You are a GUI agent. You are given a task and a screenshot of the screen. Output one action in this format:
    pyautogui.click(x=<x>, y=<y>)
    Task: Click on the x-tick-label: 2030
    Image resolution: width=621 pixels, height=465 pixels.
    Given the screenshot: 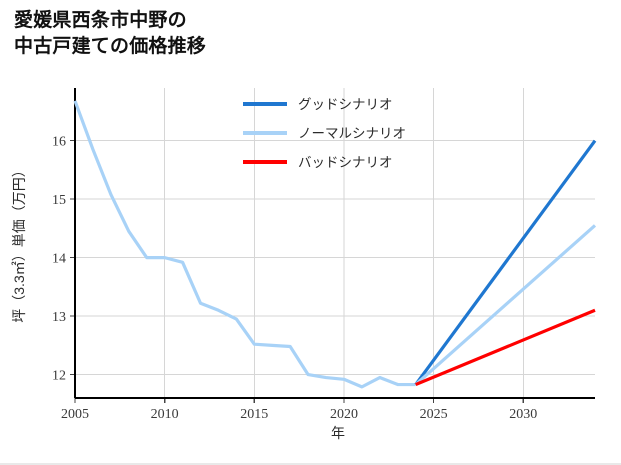 What is the action you would take?
    pyautogui.click(x=523, y=414)
    